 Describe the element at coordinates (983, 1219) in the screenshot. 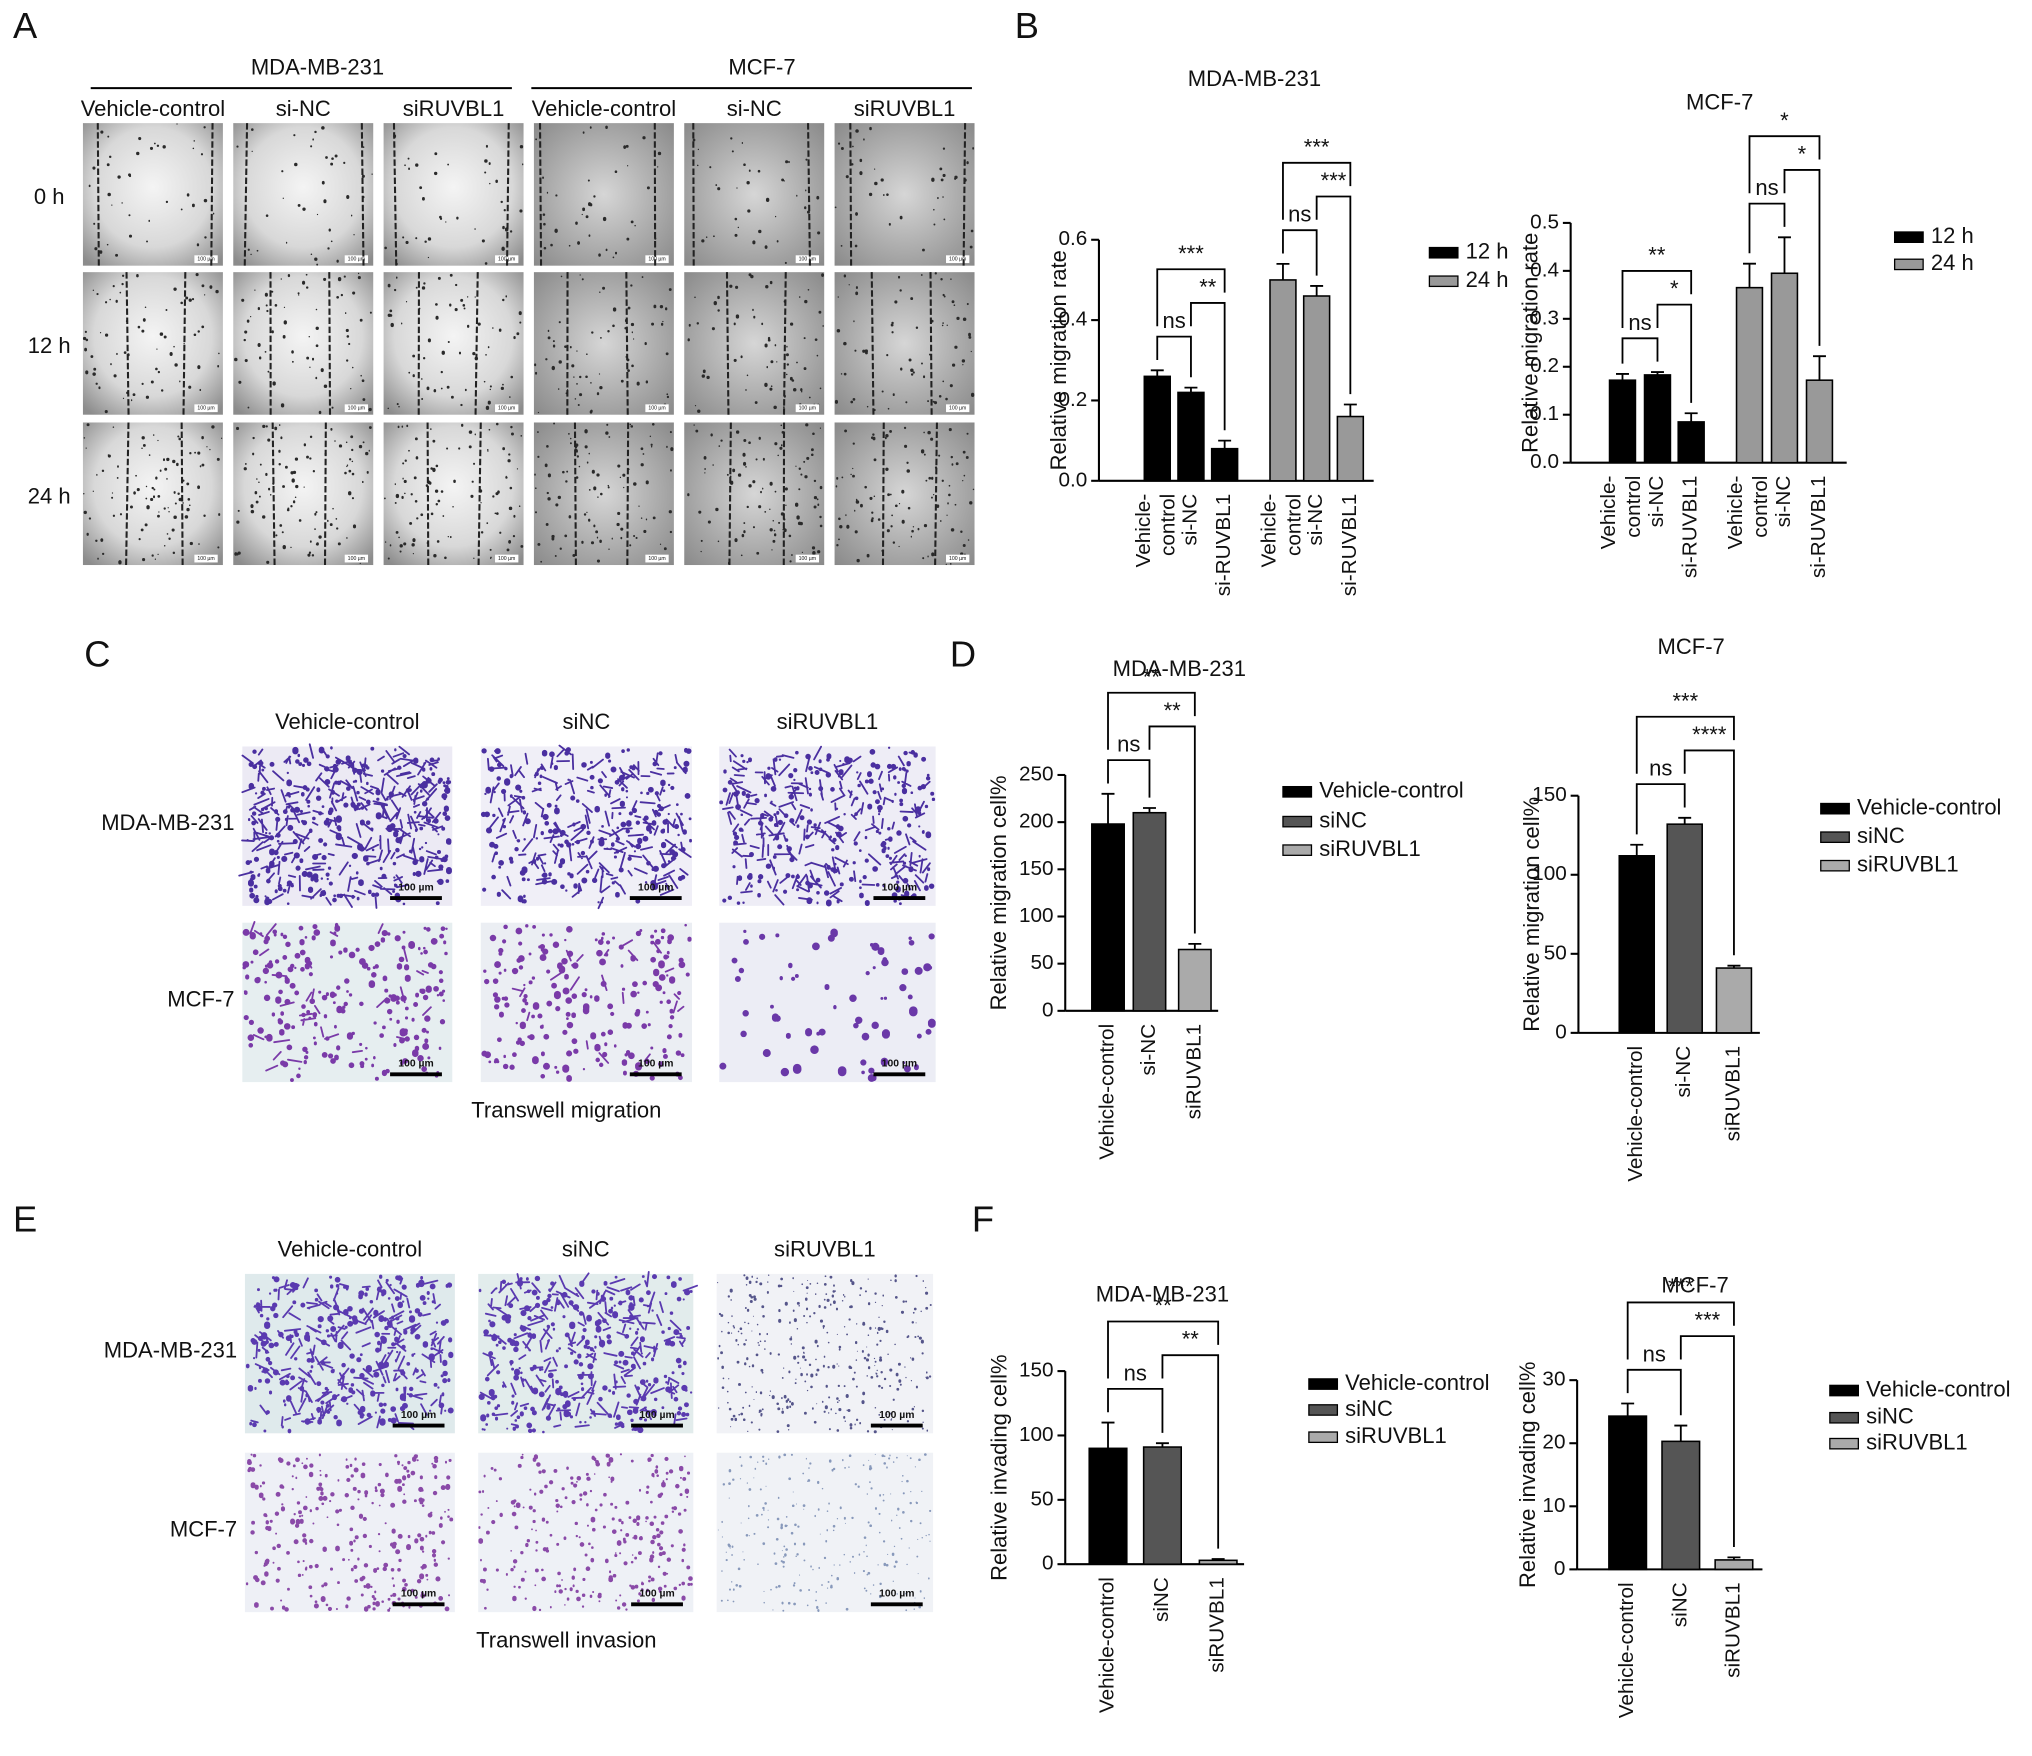

I see `panel-label: F` at that location.